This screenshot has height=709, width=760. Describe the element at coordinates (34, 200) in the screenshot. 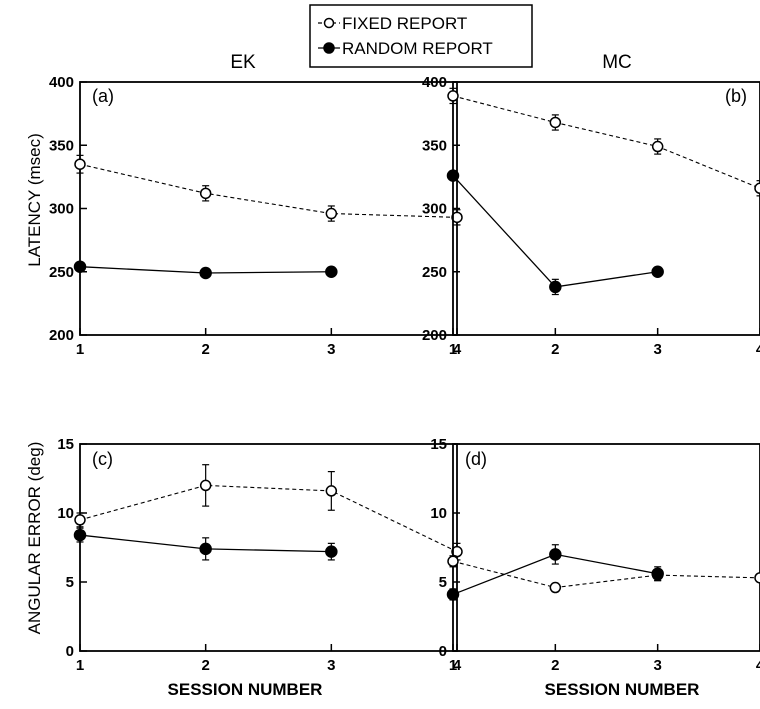

I see `y-axis-label: LATENCY (msec)` at that location.